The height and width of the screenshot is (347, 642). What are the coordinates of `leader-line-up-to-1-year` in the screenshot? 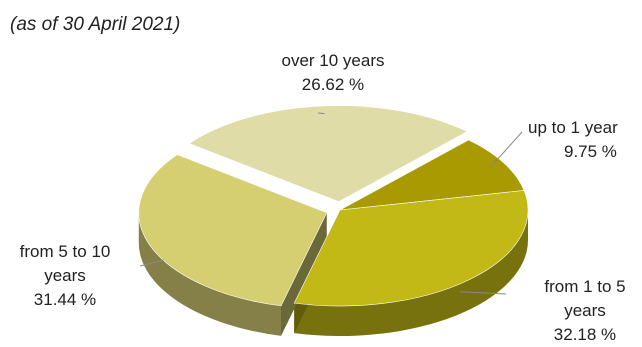 It's located at (506, 149).